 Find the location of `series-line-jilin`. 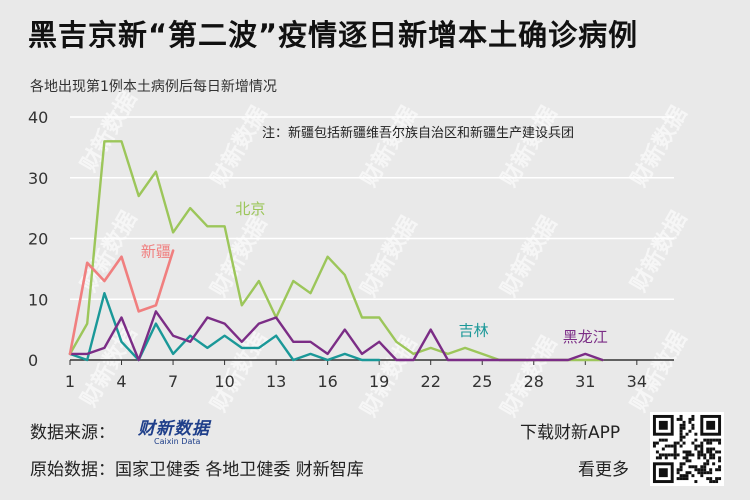

series-line-jilin is located at coordinates (224, 327).